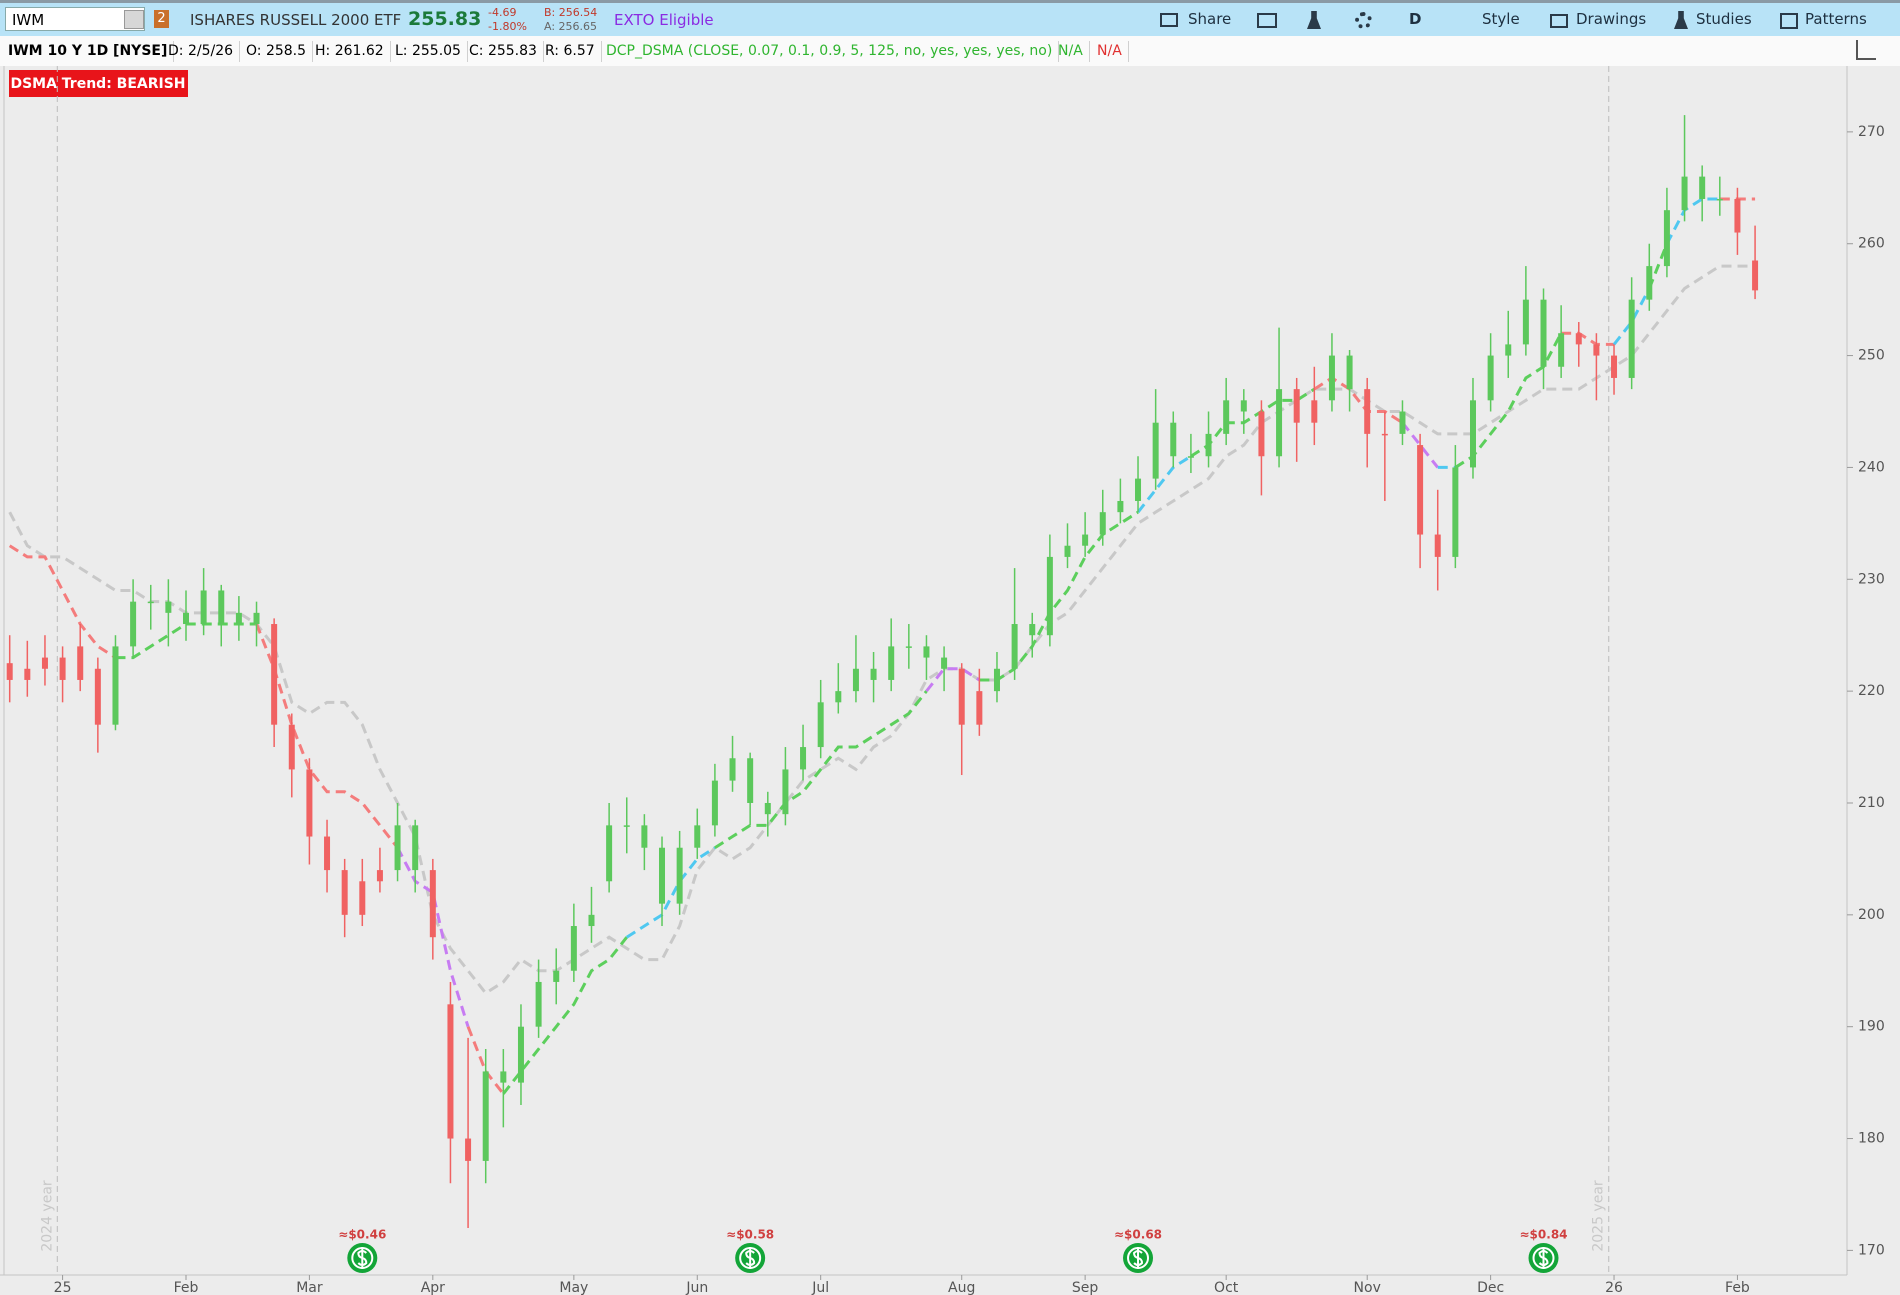 The width and height of the screenshot is (1900, 1295). I want to click on trend-badge-text: DSMA Trend: BEARISH, so click(97, 84).